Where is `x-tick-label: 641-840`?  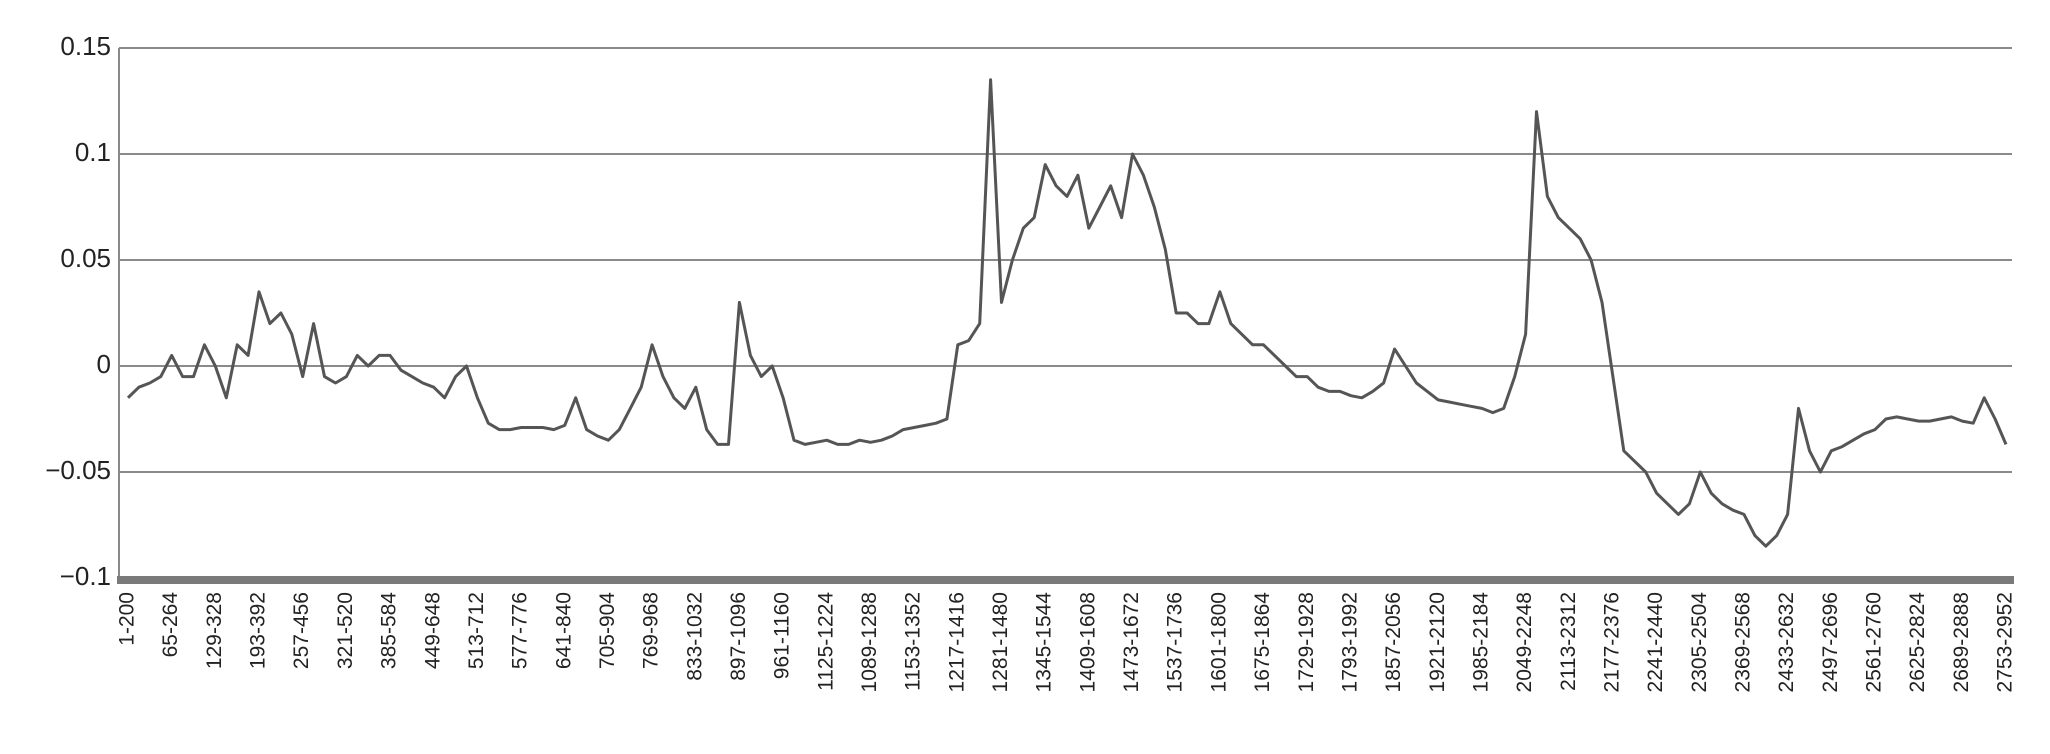 x-tick-label: 641-840 is located at coordinates (563, 630).